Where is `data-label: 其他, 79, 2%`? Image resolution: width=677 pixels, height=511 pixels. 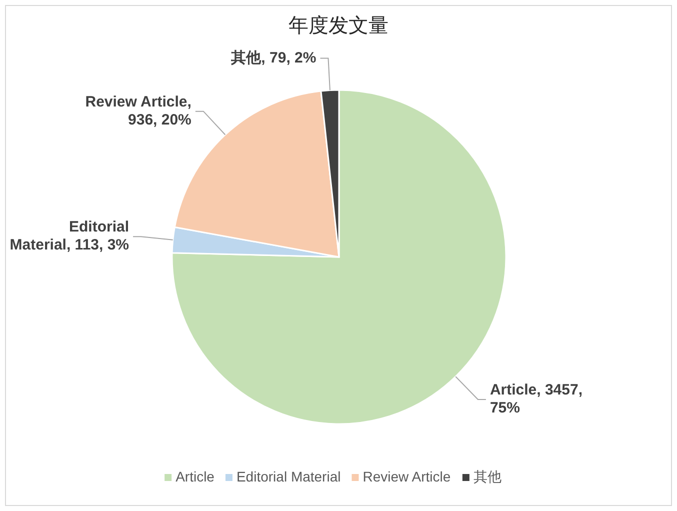 data-label: 其他, 79, 2% is located at coordinates (273, 57).